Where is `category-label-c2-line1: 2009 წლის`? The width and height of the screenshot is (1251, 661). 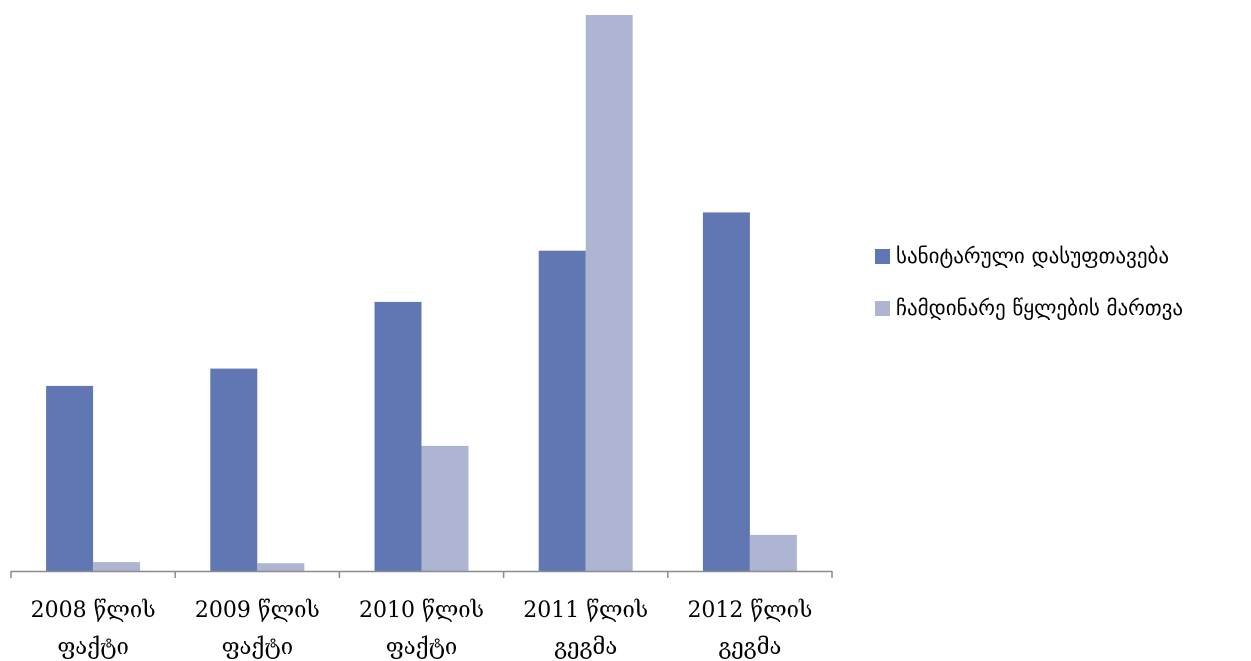 category-label-c2-line1: 2009 წლის is located at coordinates (257, 610).